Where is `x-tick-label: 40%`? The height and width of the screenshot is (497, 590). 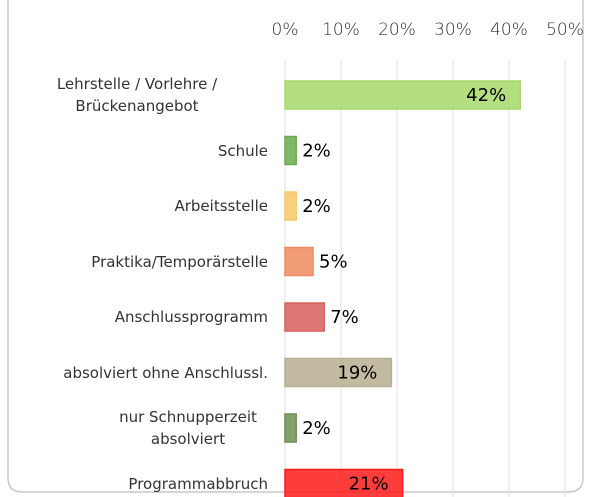 x-tick-label: 40% is located at coordinates (509, 30).